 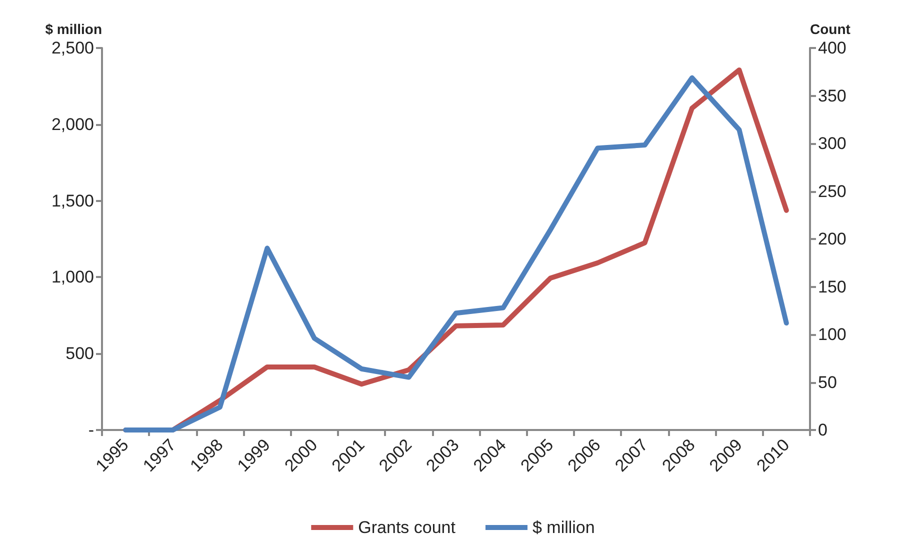 What do you see at coordinates (72, 124) in the screenshot?
I see `y-tick-label: 2,000` at bounding box center [72, 124].